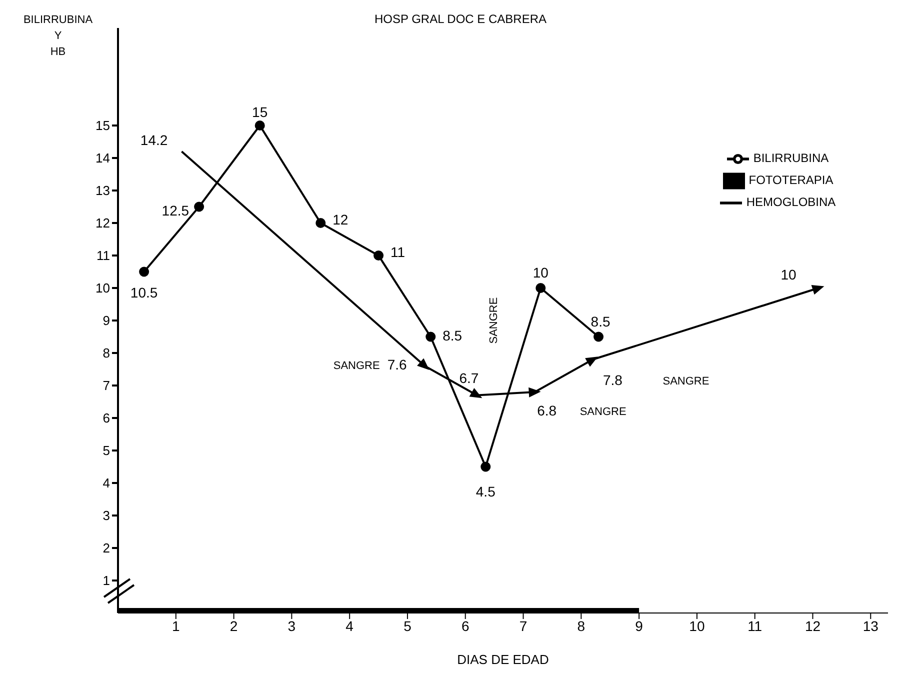  I want to click on x-axis-title: DIAS DE EDAD, so click(503, 659).